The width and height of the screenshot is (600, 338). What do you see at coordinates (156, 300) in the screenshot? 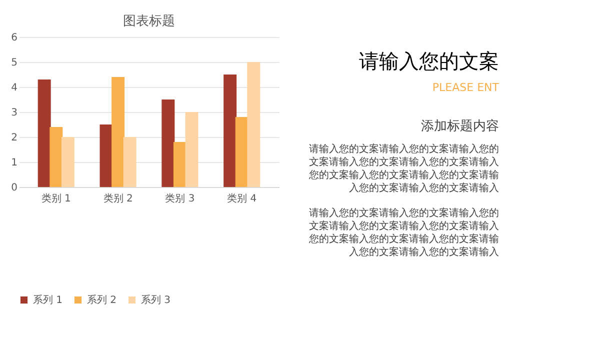
I see `legend-label: 系列 3` at bounding box center [156, 300].